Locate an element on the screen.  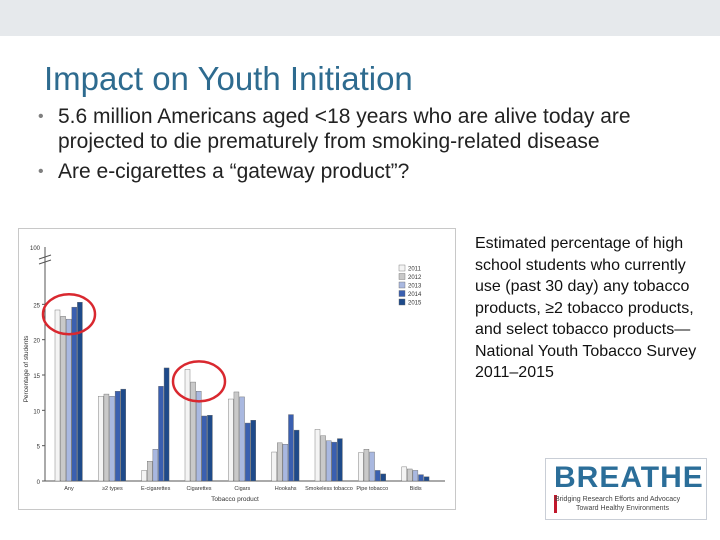
bullet-text: Are e-cigarettes a “gateway product”? is located at coordinates (234, 171).